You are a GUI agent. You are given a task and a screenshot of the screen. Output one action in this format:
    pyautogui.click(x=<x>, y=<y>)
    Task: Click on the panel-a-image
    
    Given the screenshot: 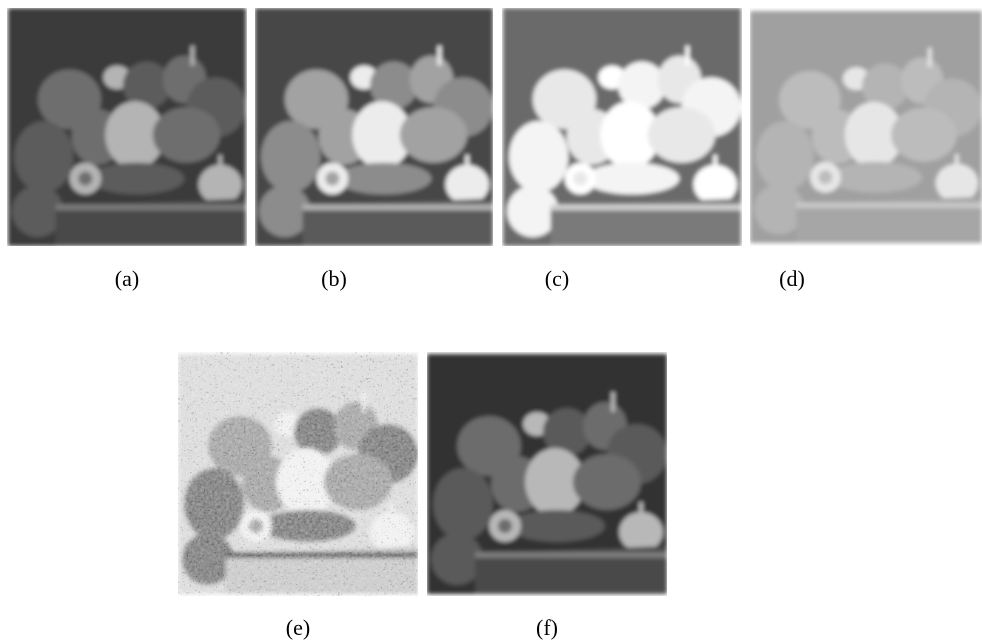 What is the action you would take?
    pyautogui.click(x=127, y=127)
    